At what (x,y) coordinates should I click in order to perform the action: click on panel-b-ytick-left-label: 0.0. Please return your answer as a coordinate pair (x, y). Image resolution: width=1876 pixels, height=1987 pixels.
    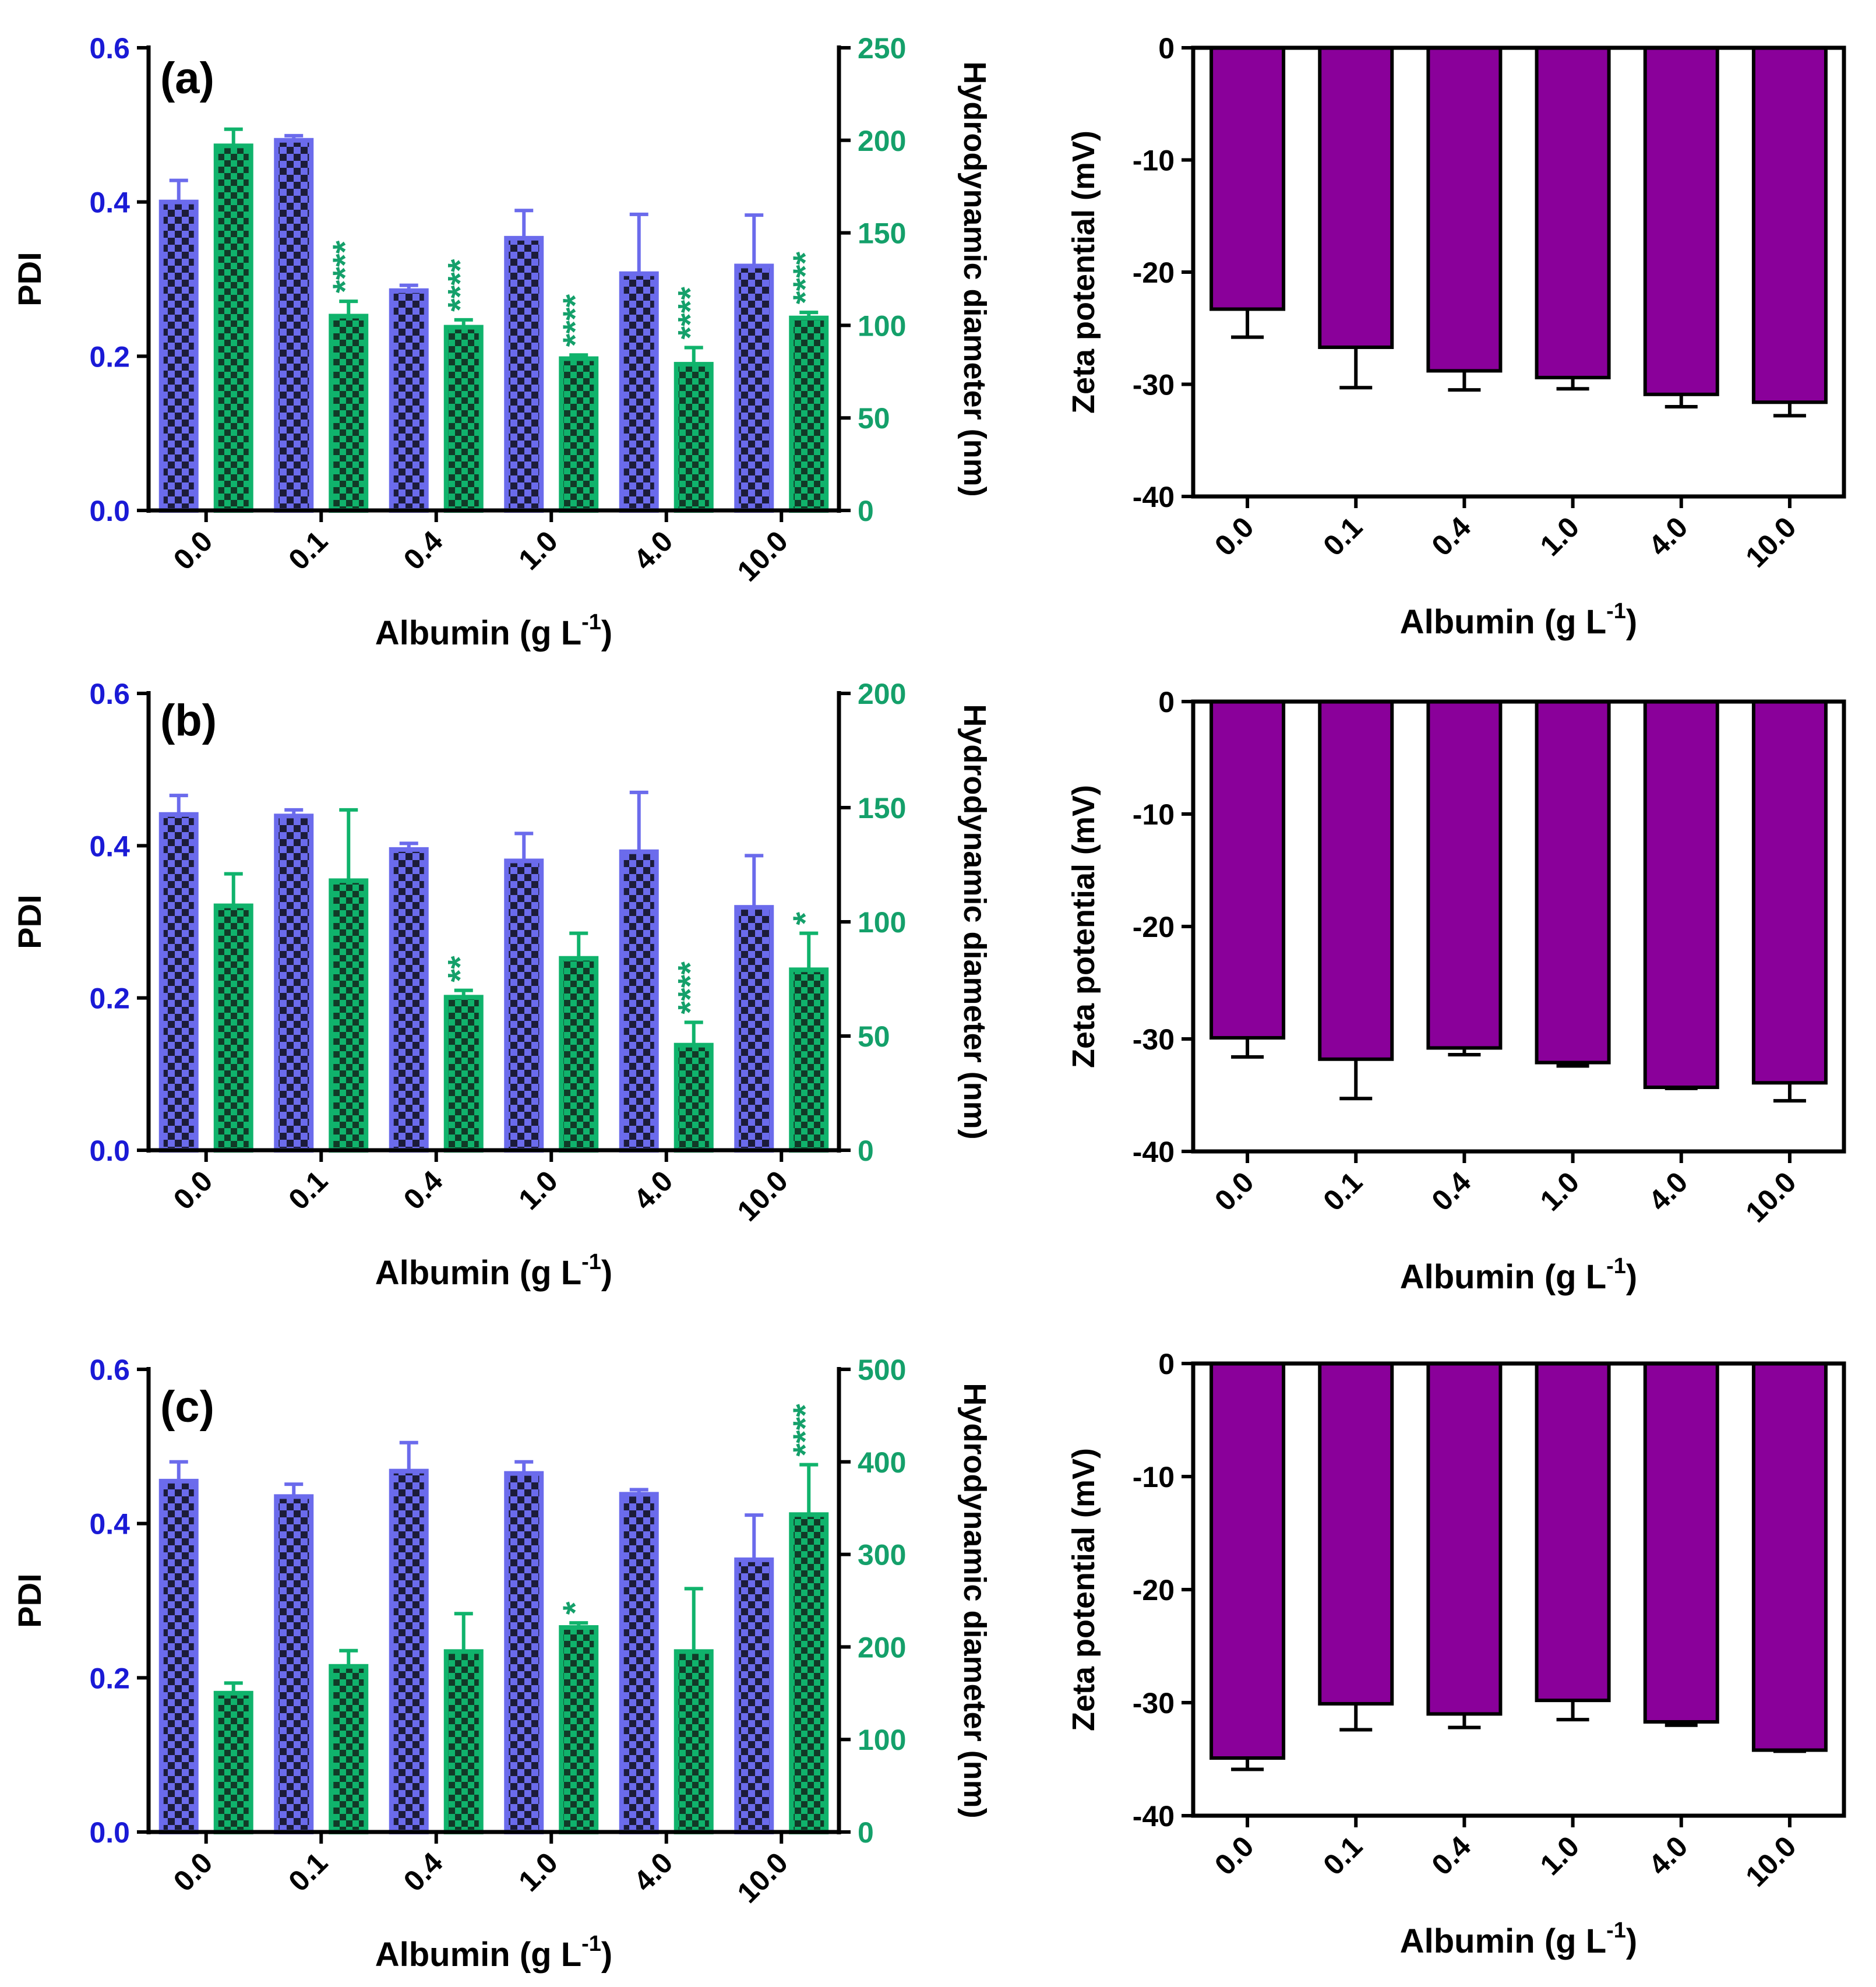
    Looking at the image, I should click on (109, 1151).